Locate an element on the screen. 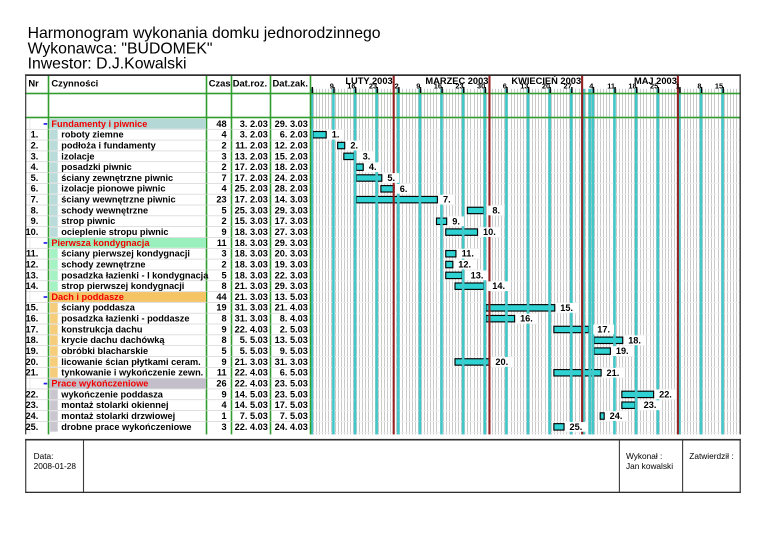 This screenshot has height=543, width=768. svg-text: 7. 5.03 is located at coordinates (254, 416).